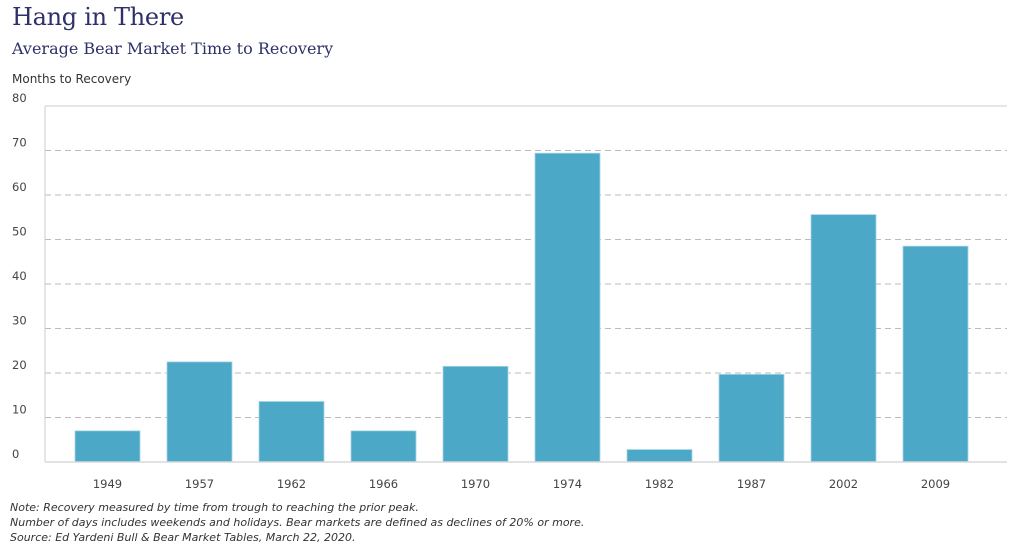  What do you see at coordinates (19, 410) in the screenshot?
I see `y-tick-label: 10` at bounding box center [19, 410].